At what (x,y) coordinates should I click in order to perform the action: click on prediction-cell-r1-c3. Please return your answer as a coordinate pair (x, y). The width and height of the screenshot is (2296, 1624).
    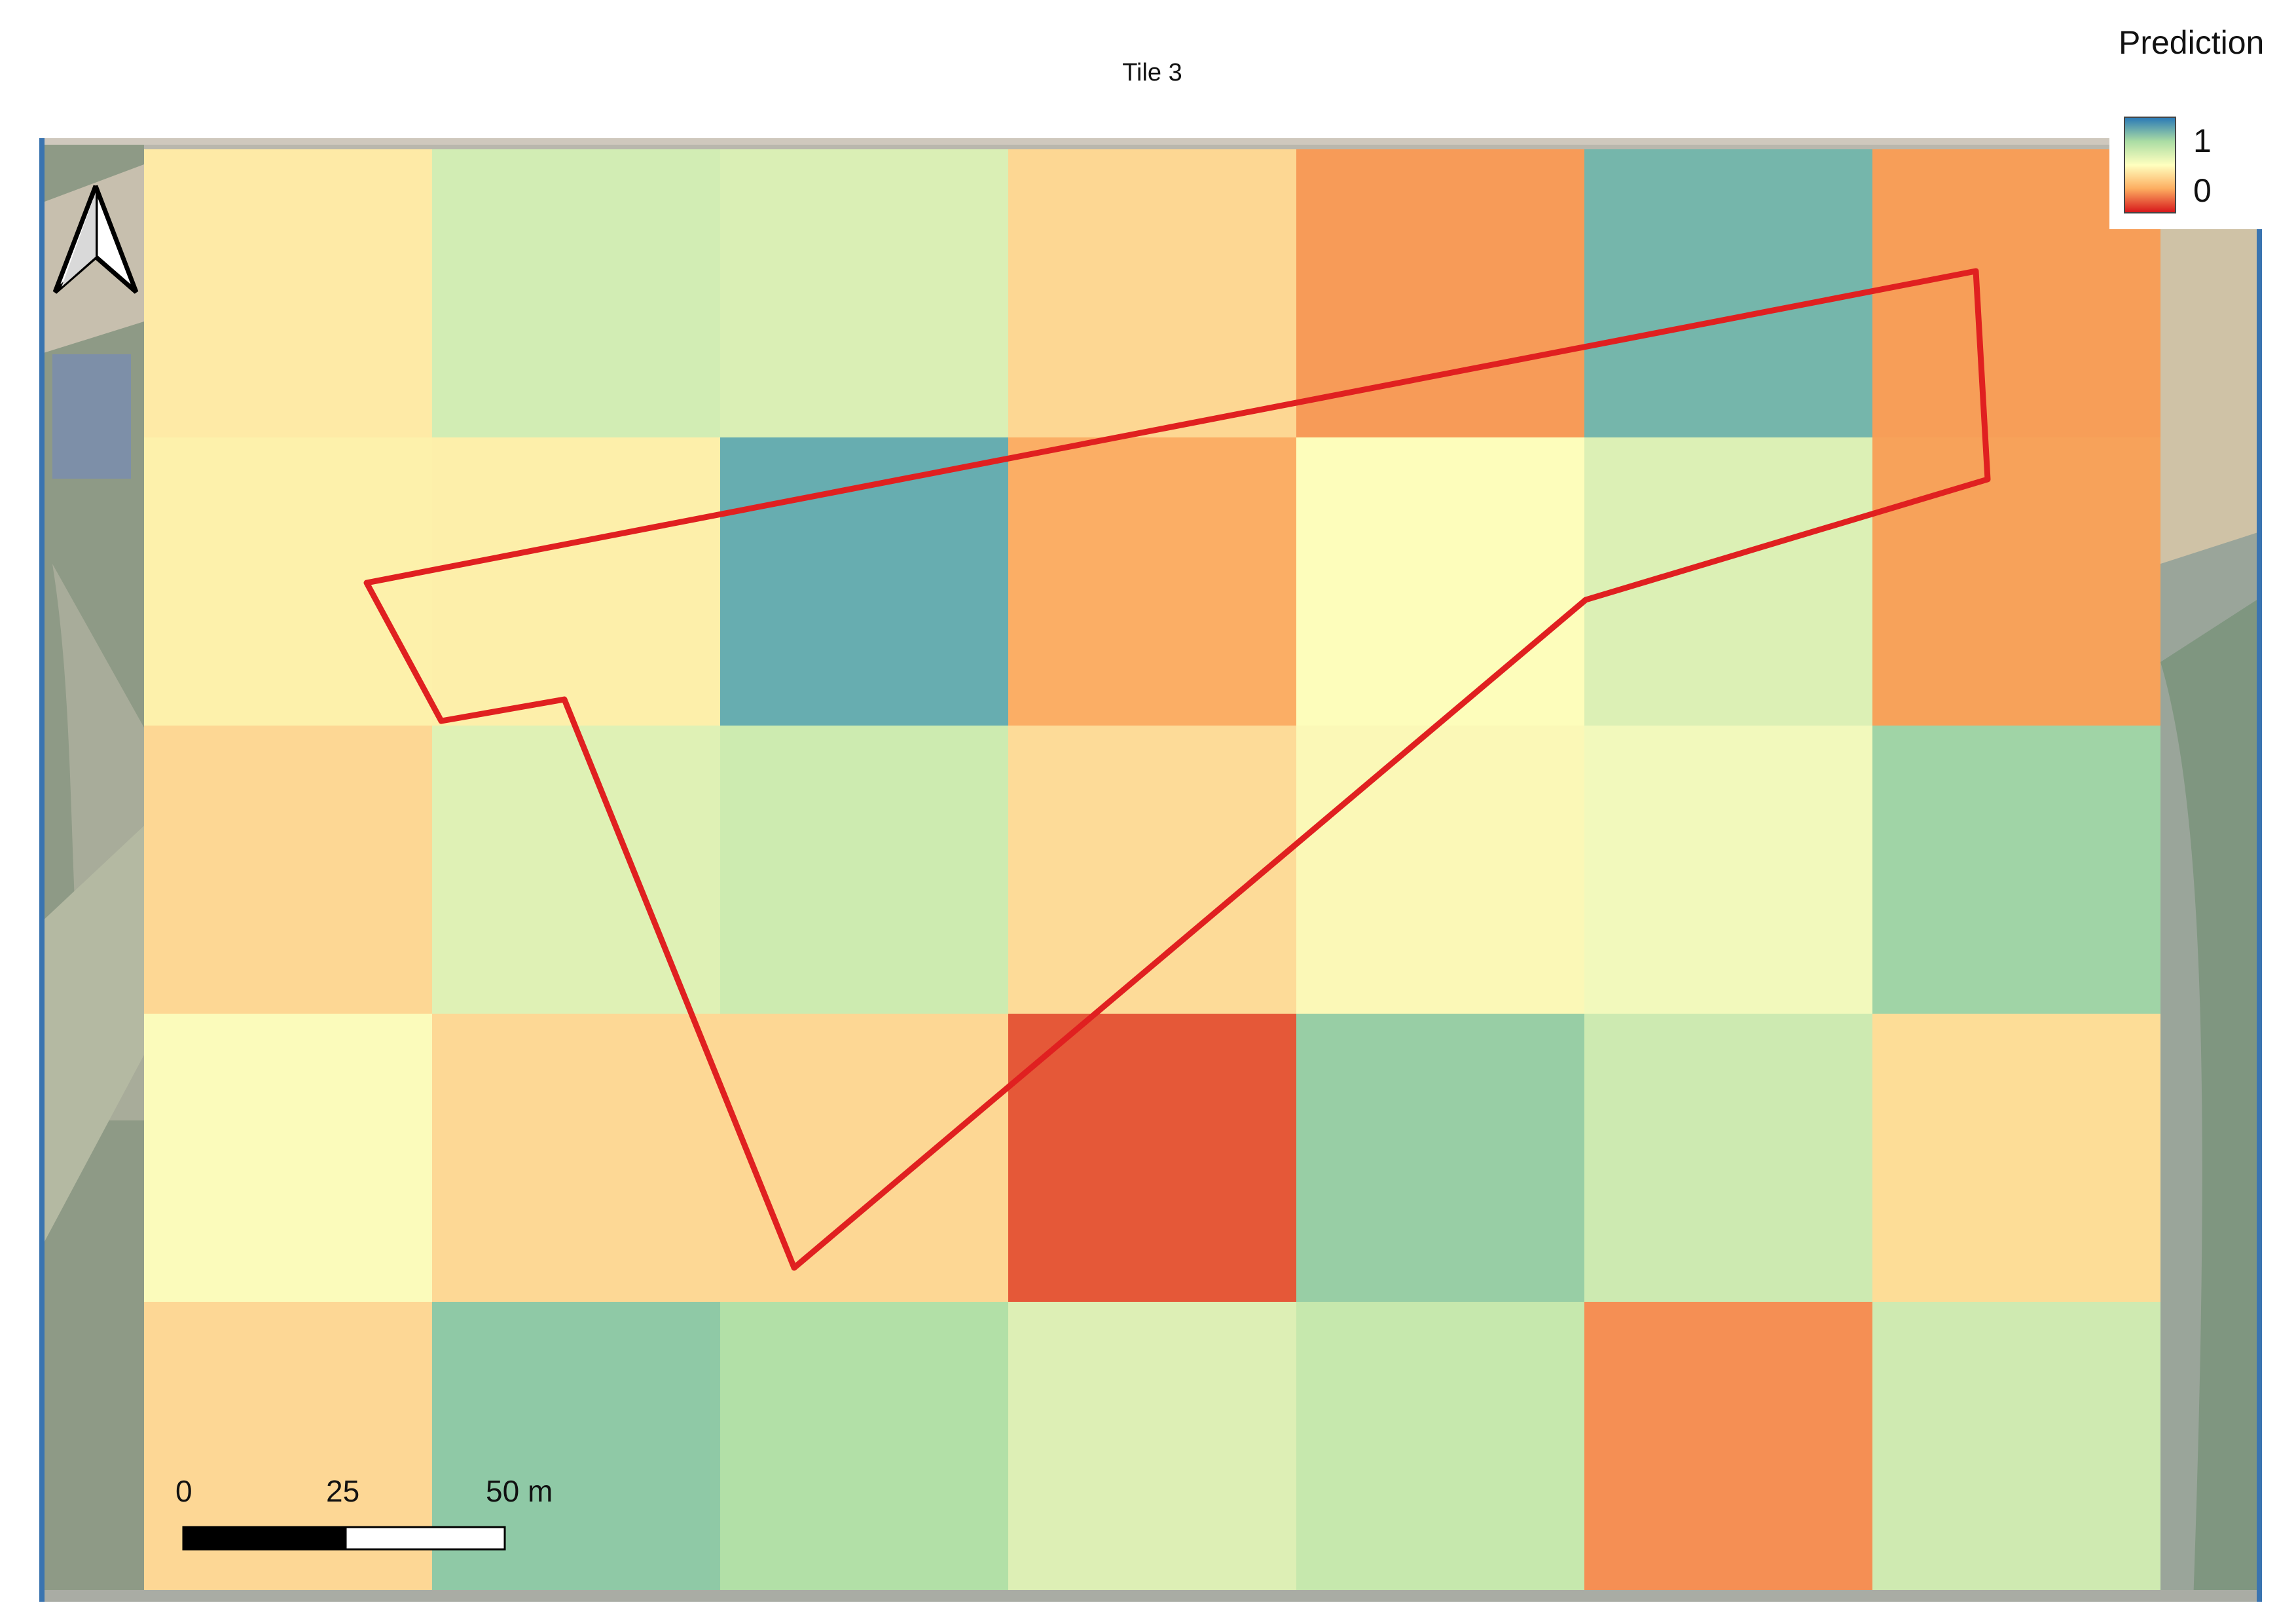
    Looking at the image, I should click on (864, 293).